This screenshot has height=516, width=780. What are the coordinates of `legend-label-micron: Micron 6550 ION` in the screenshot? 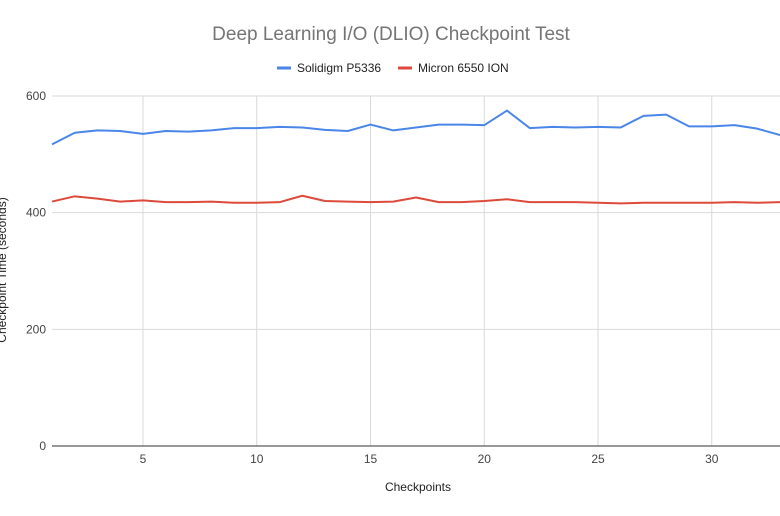 It's located at (463, 68).